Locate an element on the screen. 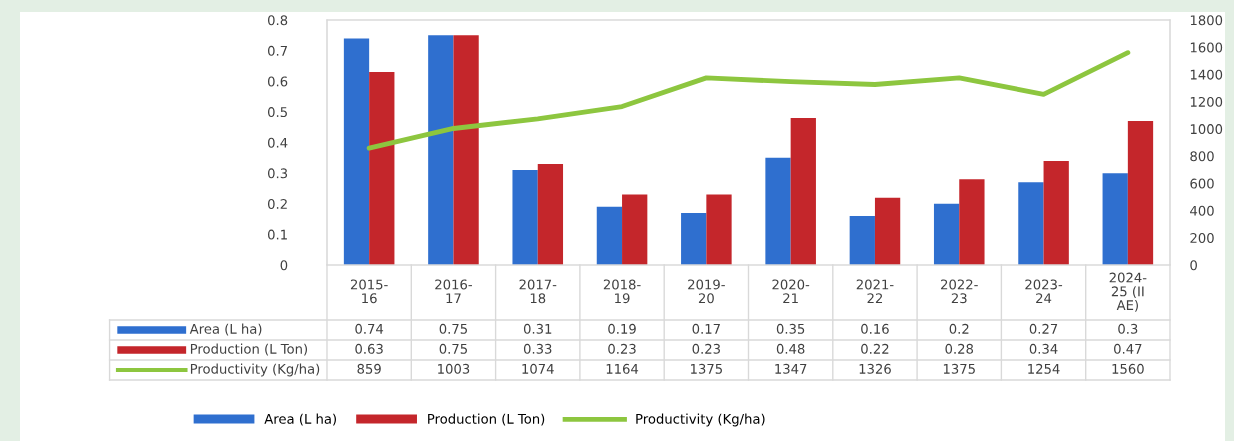  x-tick-label: 2022-23 is located at coordinates (959, 291).